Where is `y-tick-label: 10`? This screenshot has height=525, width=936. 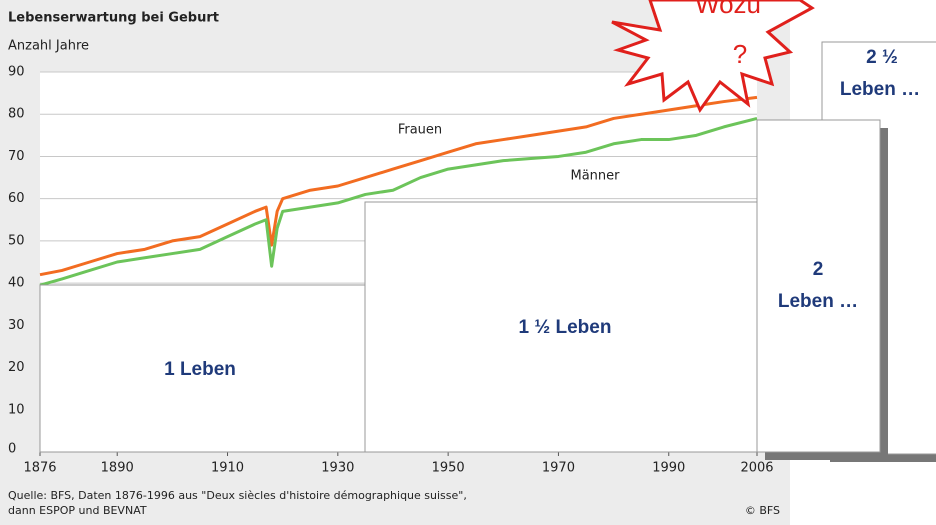
y-tick-label: 10 is located at coordinates (16, 409).